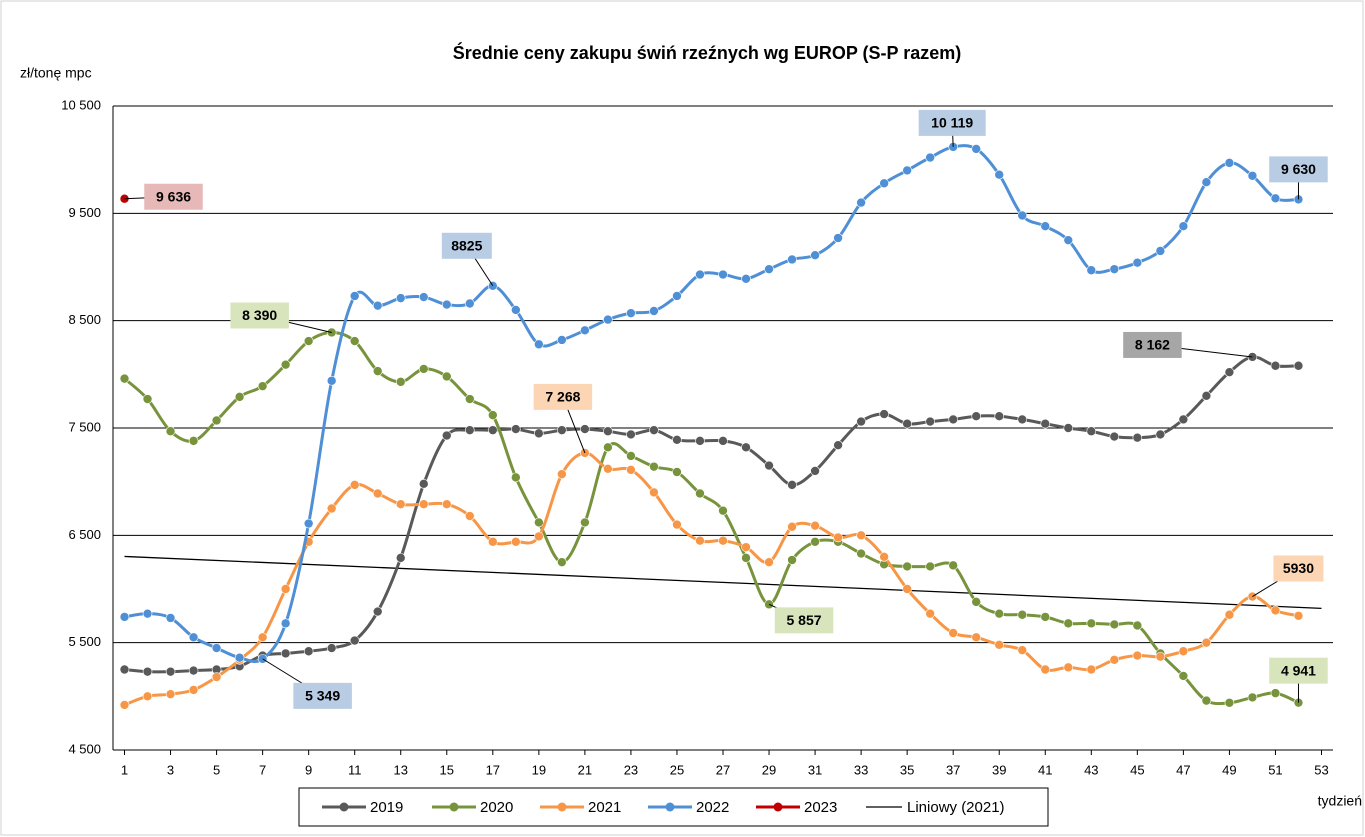 The height and width of the screenshot is (837, 1365). I want to click on y-axis-label: zł/tonę mpc, so click(56, 73).